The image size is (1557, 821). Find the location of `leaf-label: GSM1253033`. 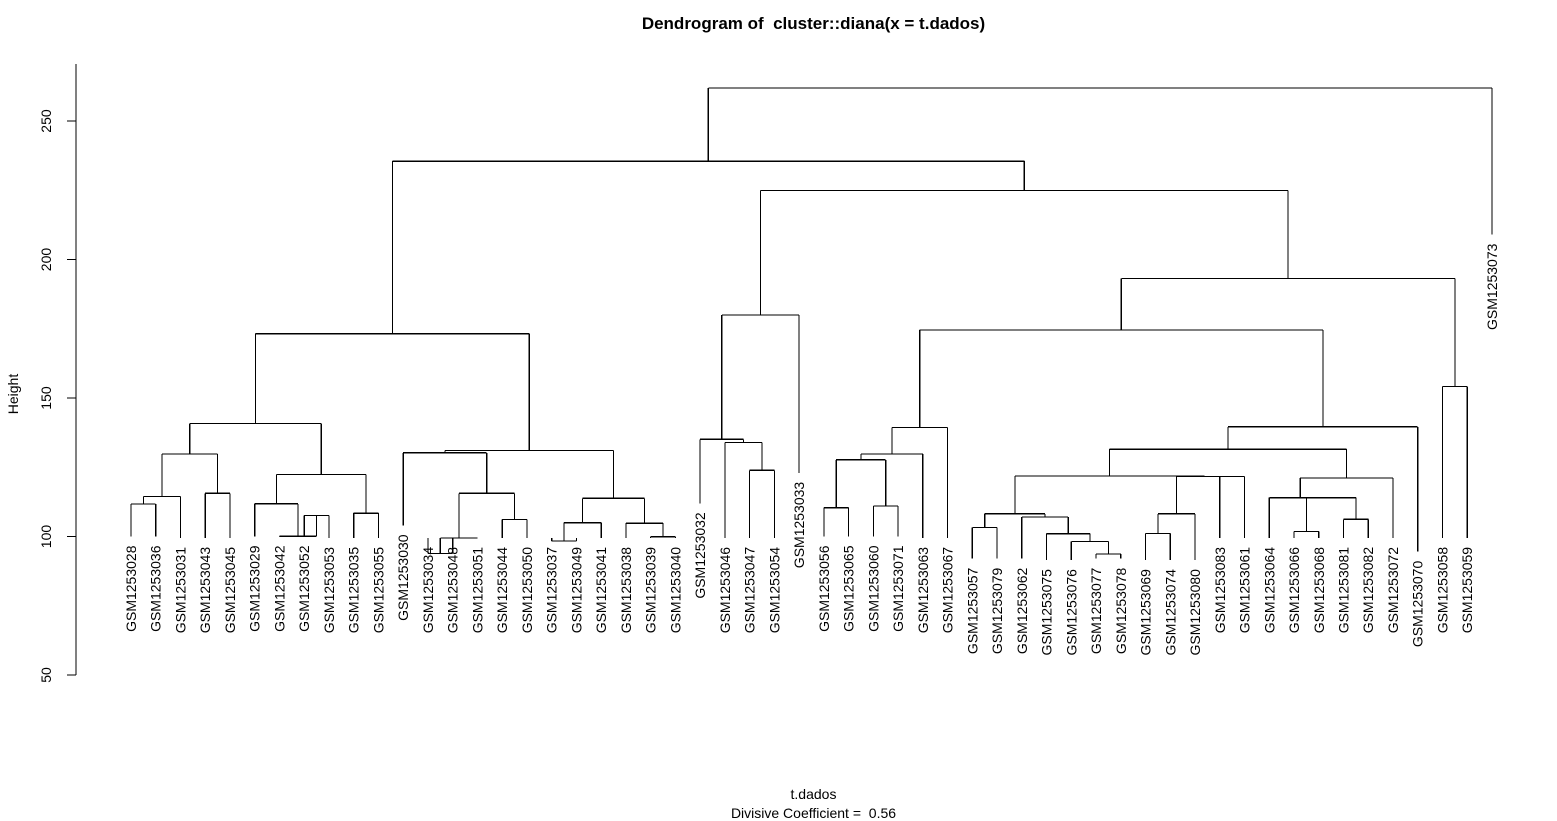

leaf-label: GSM1253033 is located at coordinates (799, 525).